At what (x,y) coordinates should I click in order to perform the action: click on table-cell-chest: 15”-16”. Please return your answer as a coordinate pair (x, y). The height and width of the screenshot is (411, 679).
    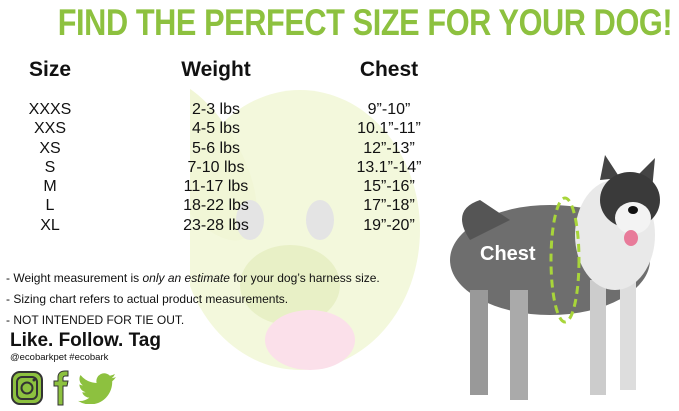
    Looking at the image, I should click on (389, 187).